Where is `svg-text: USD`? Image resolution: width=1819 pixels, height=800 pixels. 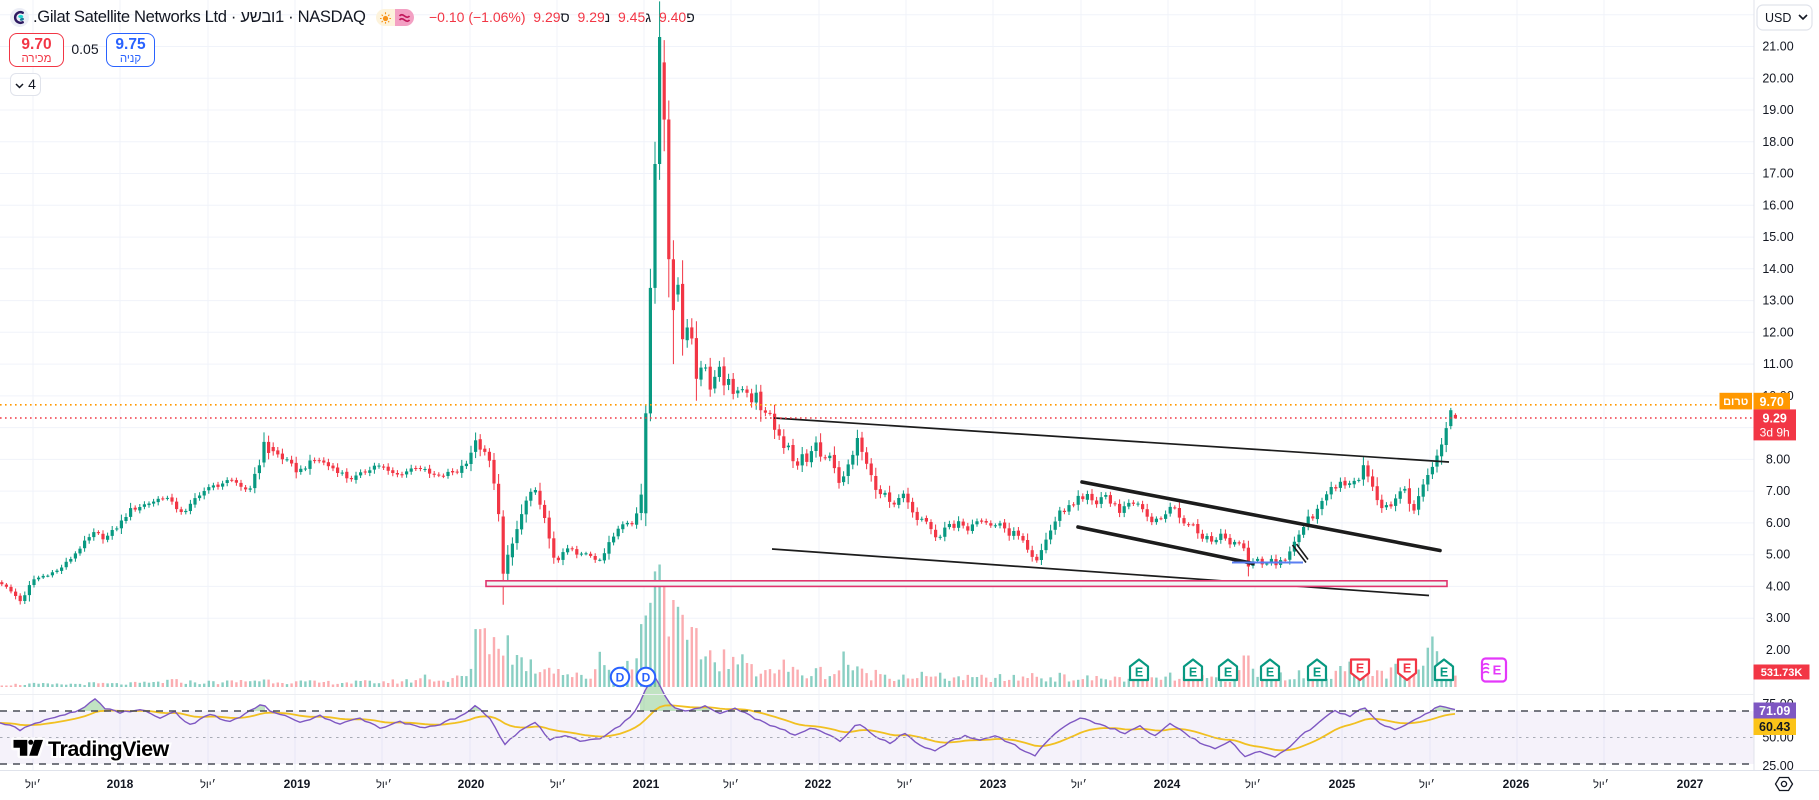 svg-text: USD is located at coordinates (1778, 18).